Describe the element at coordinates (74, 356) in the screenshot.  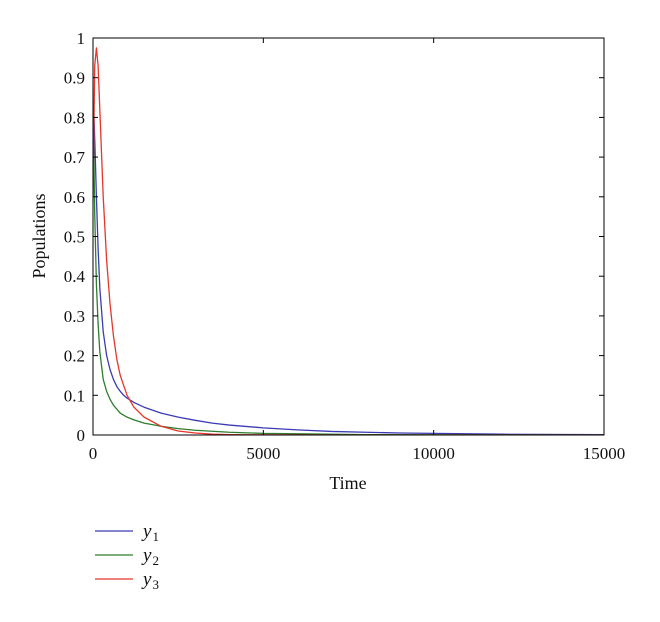
I see `y-tick-label: 0.2` at that location.